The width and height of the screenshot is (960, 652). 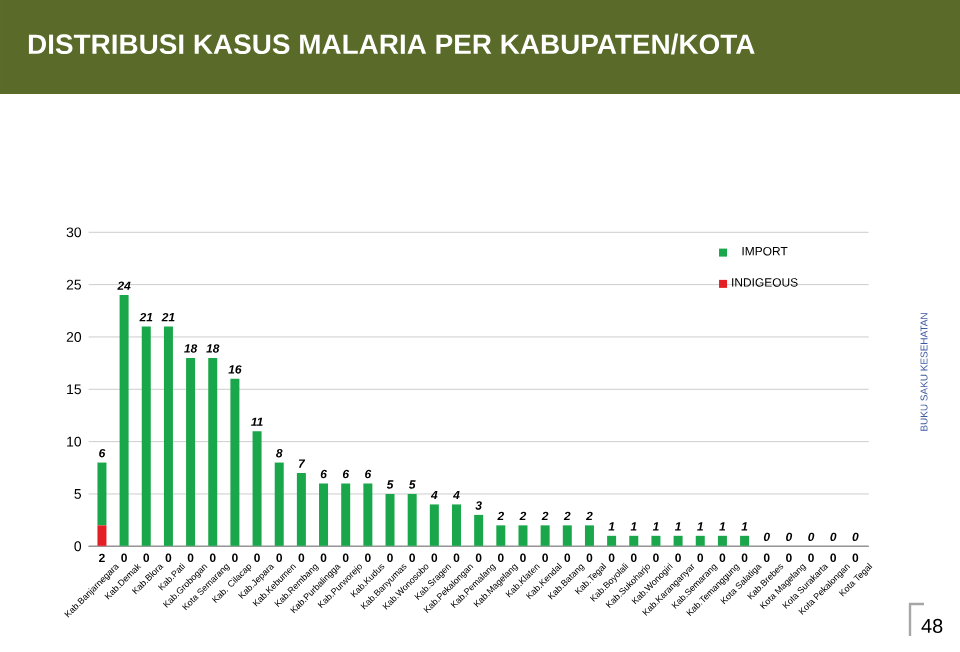 What do you see at coordinates (932, 625) in the screenshot?
I see `text: 48` at bounding box center [932, 625].